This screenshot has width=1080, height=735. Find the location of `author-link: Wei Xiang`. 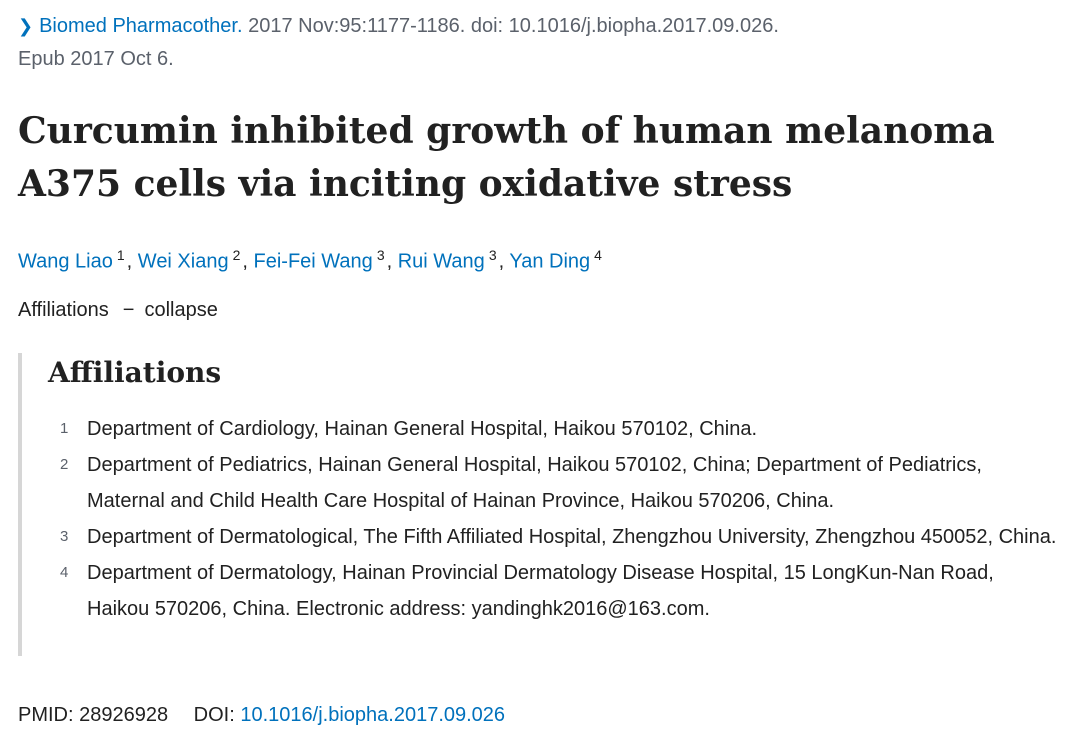

author-link: Wei Xiang is located at coordinates (183, 261).